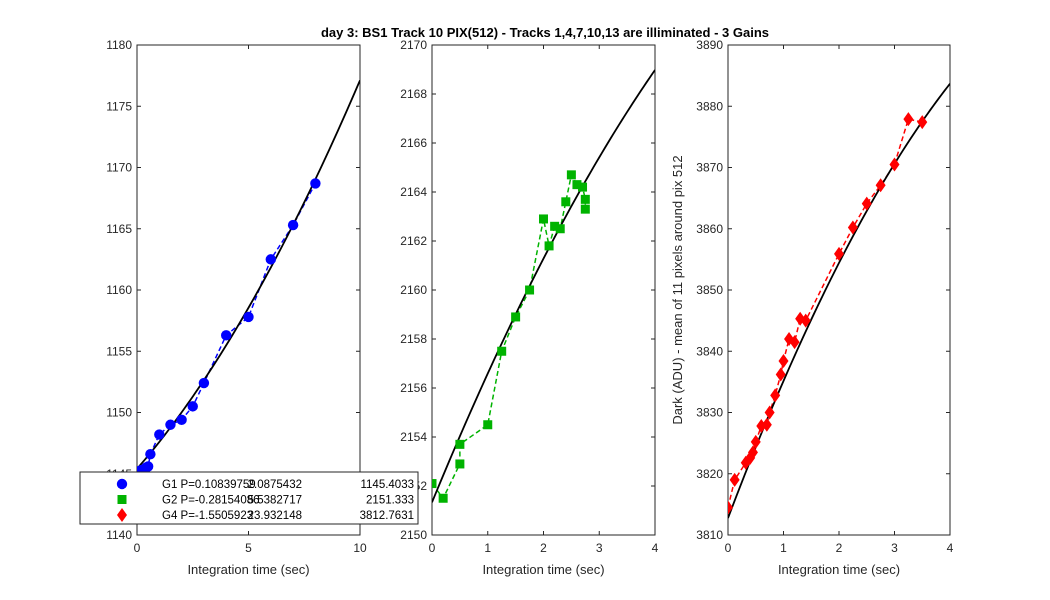 The image size is (1050, 600). What do you see at coordinates (413, 535) in the screenshot?
I see `y-tick-label: 2150` at bounding box center [413, 535].